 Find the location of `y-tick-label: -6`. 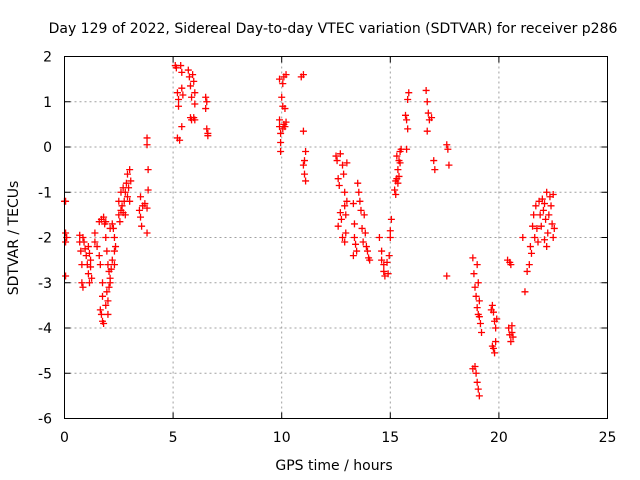

y-tick-label: -6 is located at coordinates (45, 420).